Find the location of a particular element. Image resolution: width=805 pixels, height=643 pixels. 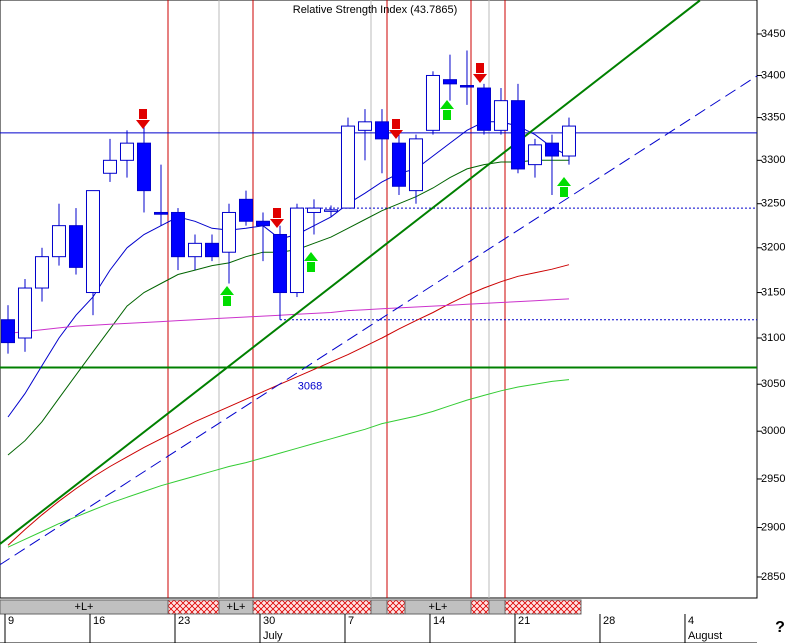

signal-band: +L+ +L+ +L+ is located at coordinates (291, 607).